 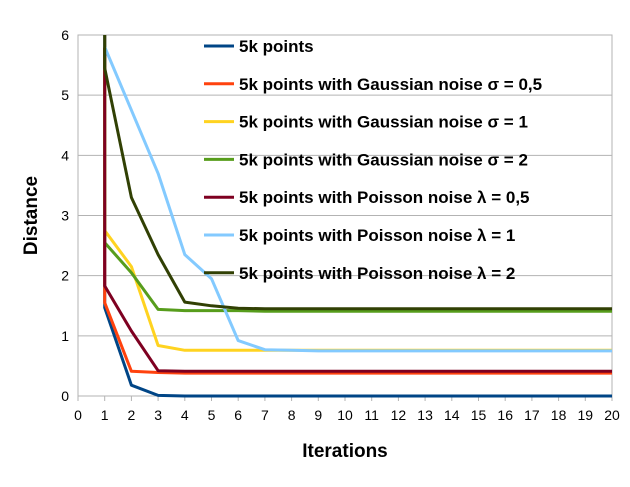 I want to click on x-tick-label: 4, so click(x=185, y=415).